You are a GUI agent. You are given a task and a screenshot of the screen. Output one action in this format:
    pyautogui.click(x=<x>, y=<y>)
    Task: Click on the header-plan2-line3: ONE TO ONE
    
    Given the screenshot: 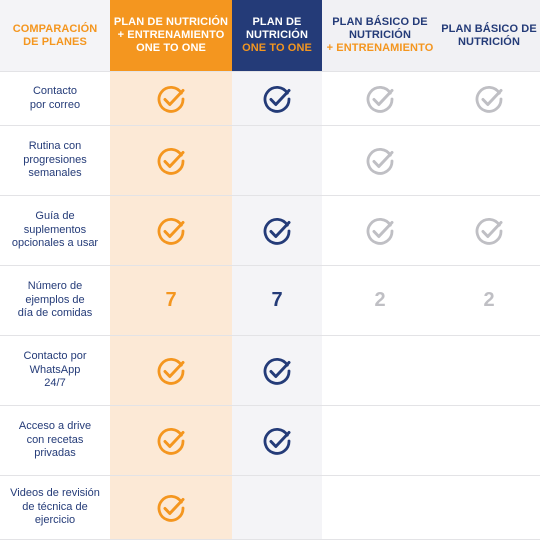 What is the action you would take?
    pyautogui.click(x=277, y=48)
    